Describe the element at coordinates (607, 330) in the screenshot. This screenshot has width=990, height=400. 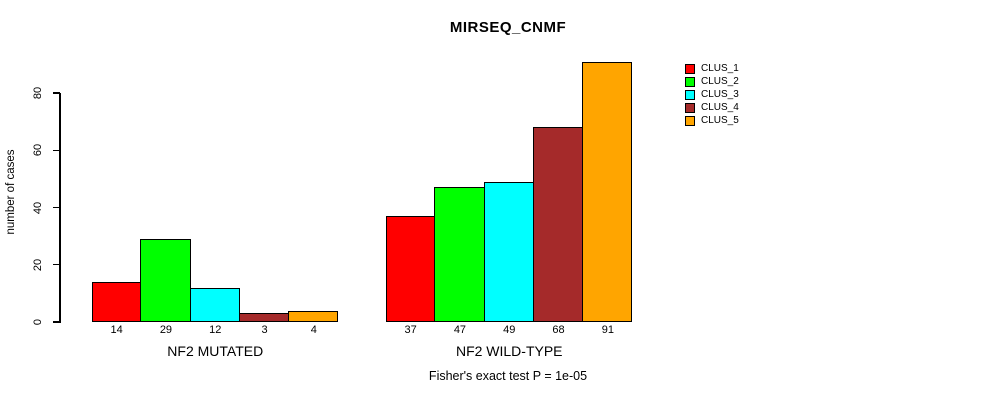
I see `bar-value-label: 91` at that location.